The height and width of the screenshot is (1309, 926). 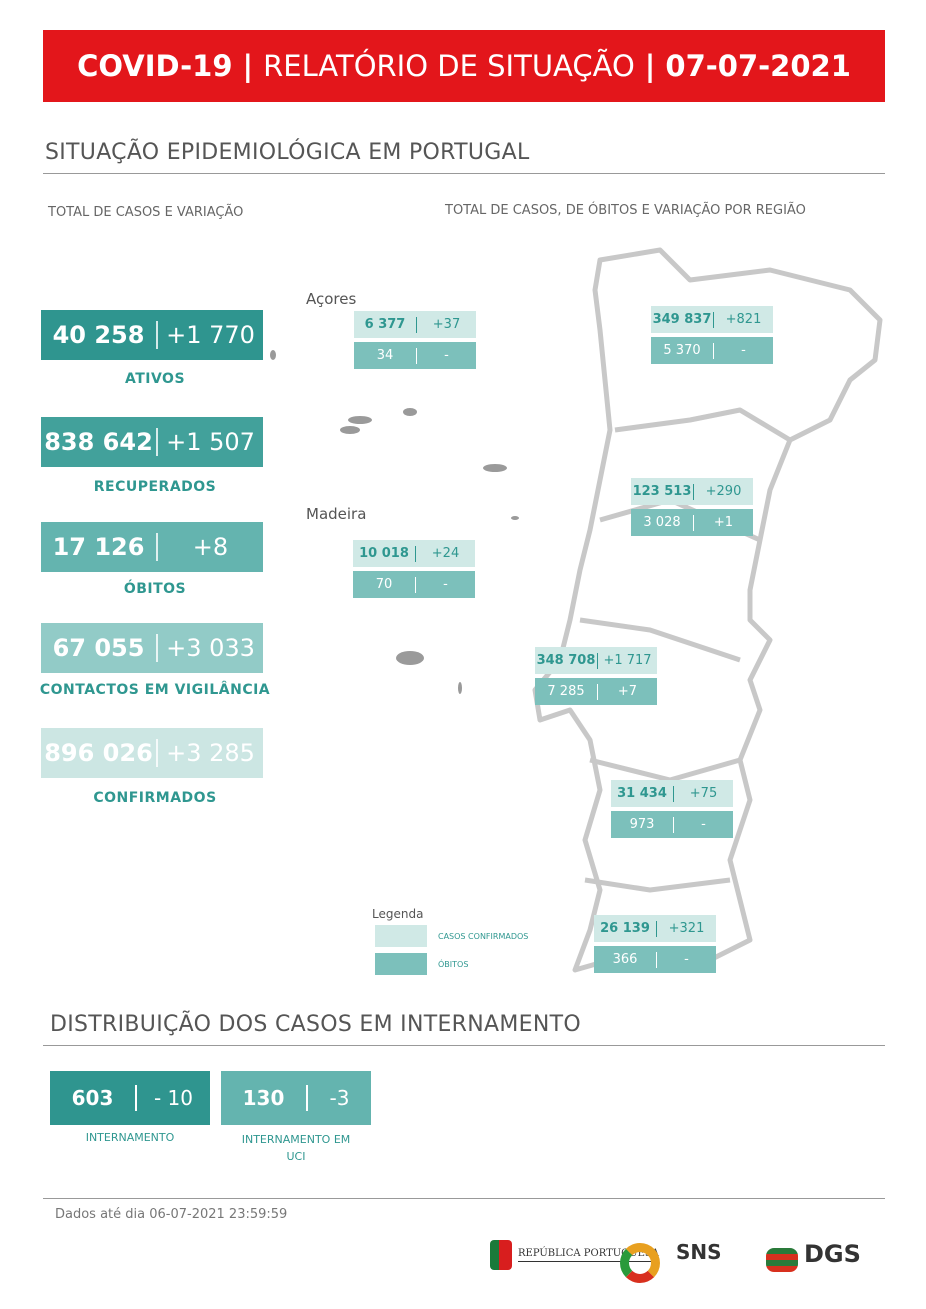 I want to click on region-cases: 6 377, so click(x=385, y=324).